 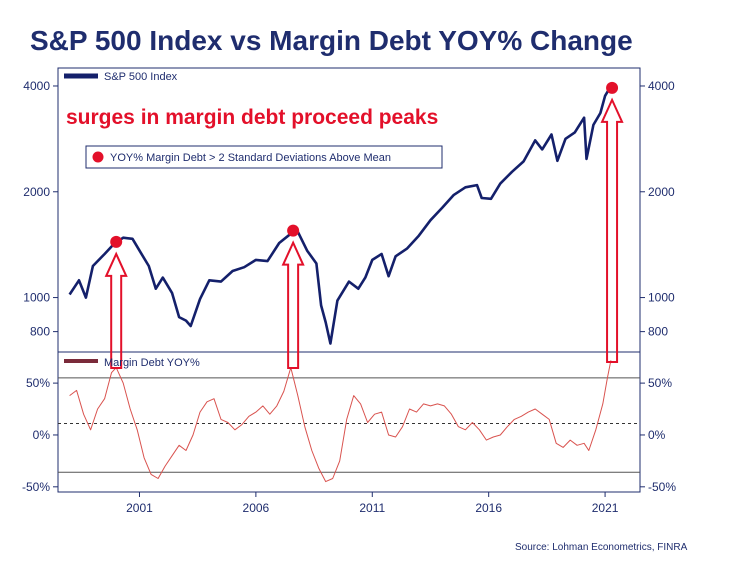 What do you see at coordinates (252, 117) in the screenshot?
I see `annotation-text: surges in margin debt proceed peaks` at bounding box center [252, 117].